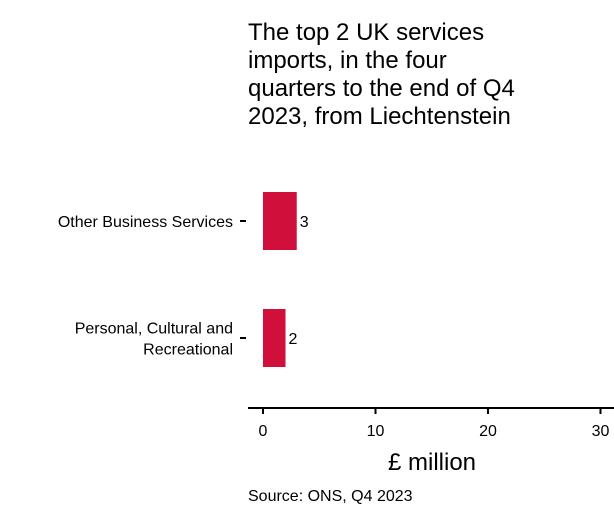  I want to click on x-tick-label: 20, so click(488, 431).